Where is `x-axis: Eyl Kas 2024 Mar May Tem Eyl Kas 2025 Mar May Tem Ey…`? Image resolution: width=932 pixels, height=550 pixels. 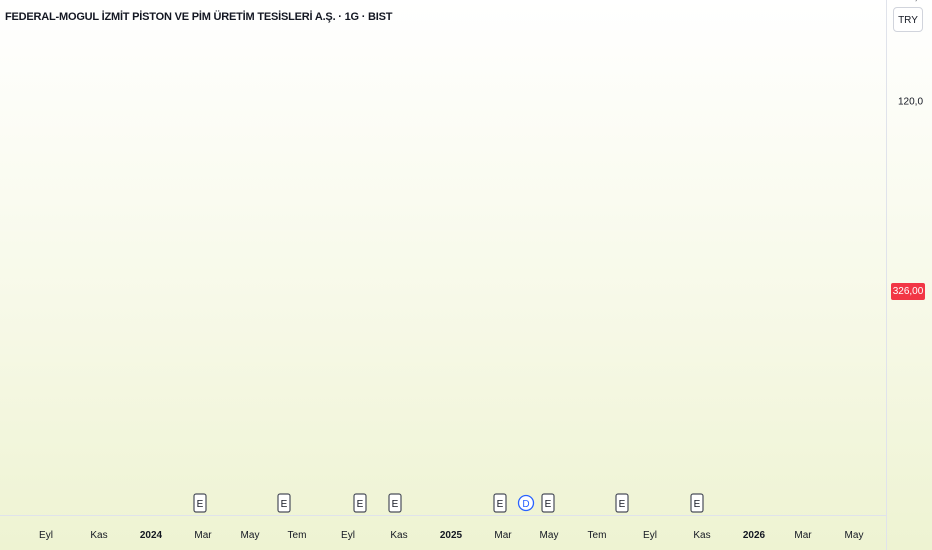
x-axis: Eyl Kas 2024 Mar May Tem Eyl Kas 2025 Mar May Tem Ey… is located at coordinates (451, 535).